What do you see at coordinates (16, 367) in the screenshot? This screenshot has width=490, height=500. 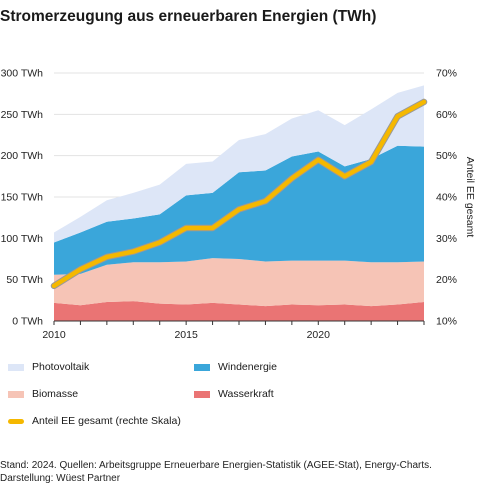 I see `legend-swatch-photovoltaik` at bounding box center [16, 367].